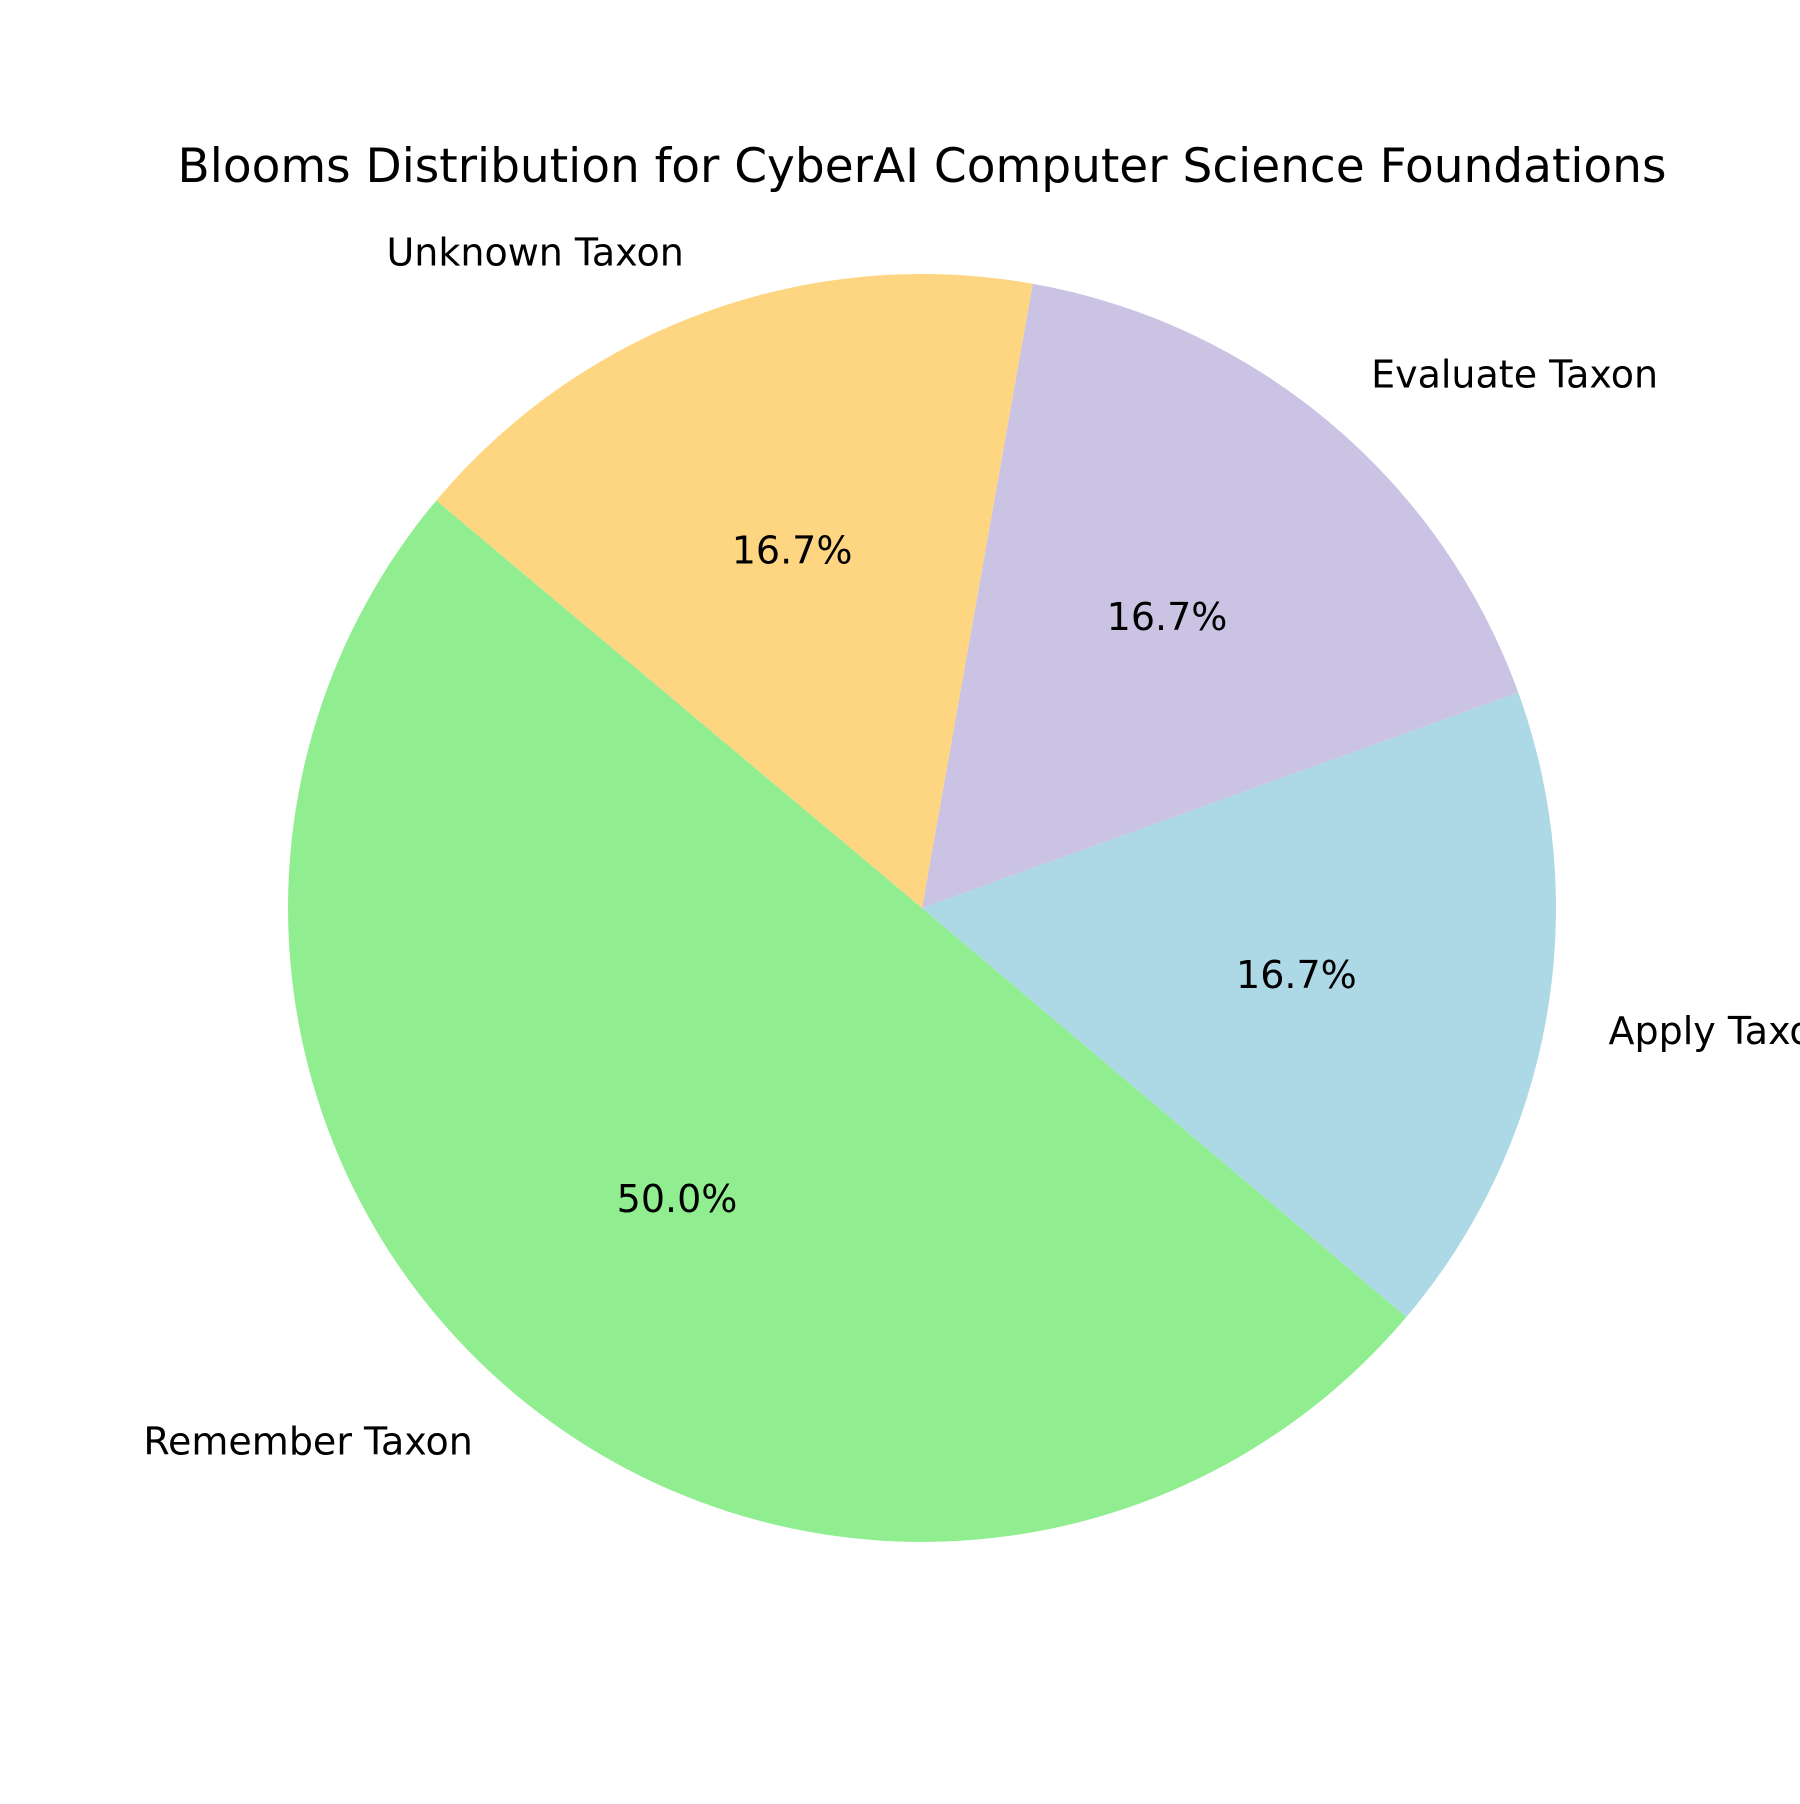 The image size is (1800, 1804). Describe the element at coordinates (677, 1199) in the screenshot. I see `pie-pct-label-remember-taxon: 50.0%` at that location.